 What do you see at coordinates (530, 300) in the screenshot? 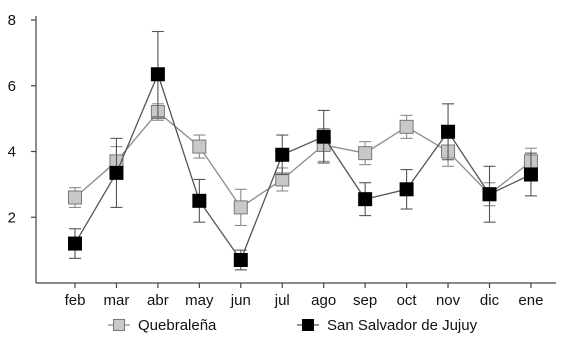
I see `x-tick-label: ene` at bounding box center [530, 300].